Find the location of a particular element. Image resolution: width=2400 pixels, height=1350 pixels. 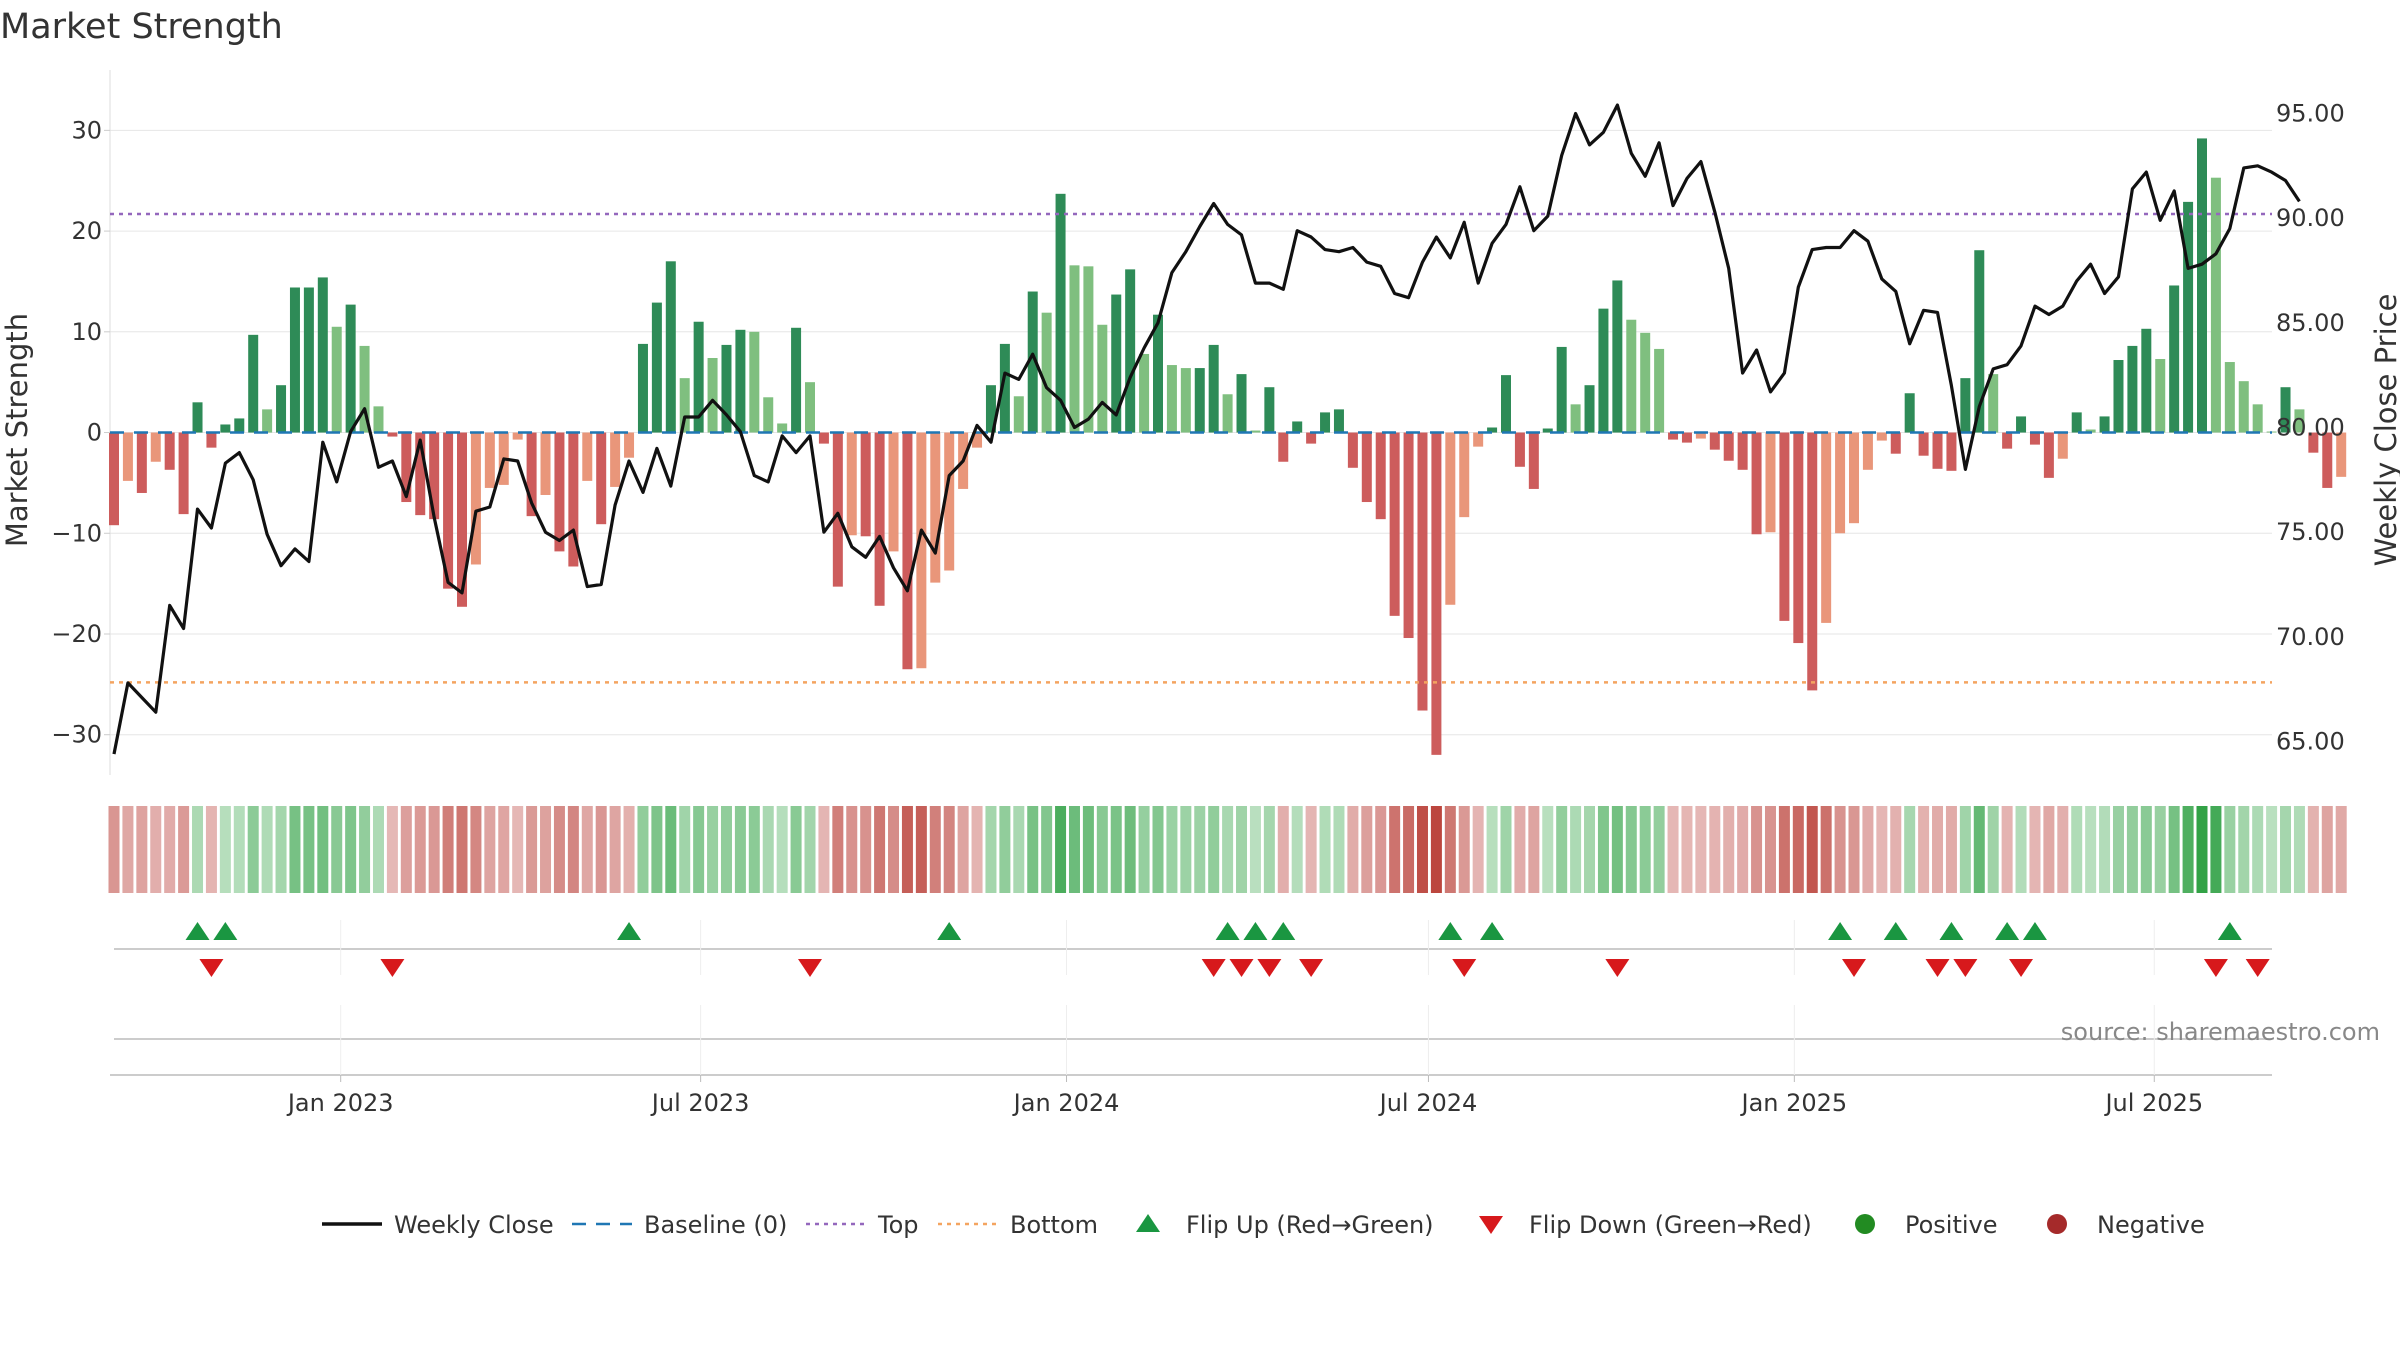

legend-label: Flip Up (Red→Green) is located at coordinates (1310, 1225).